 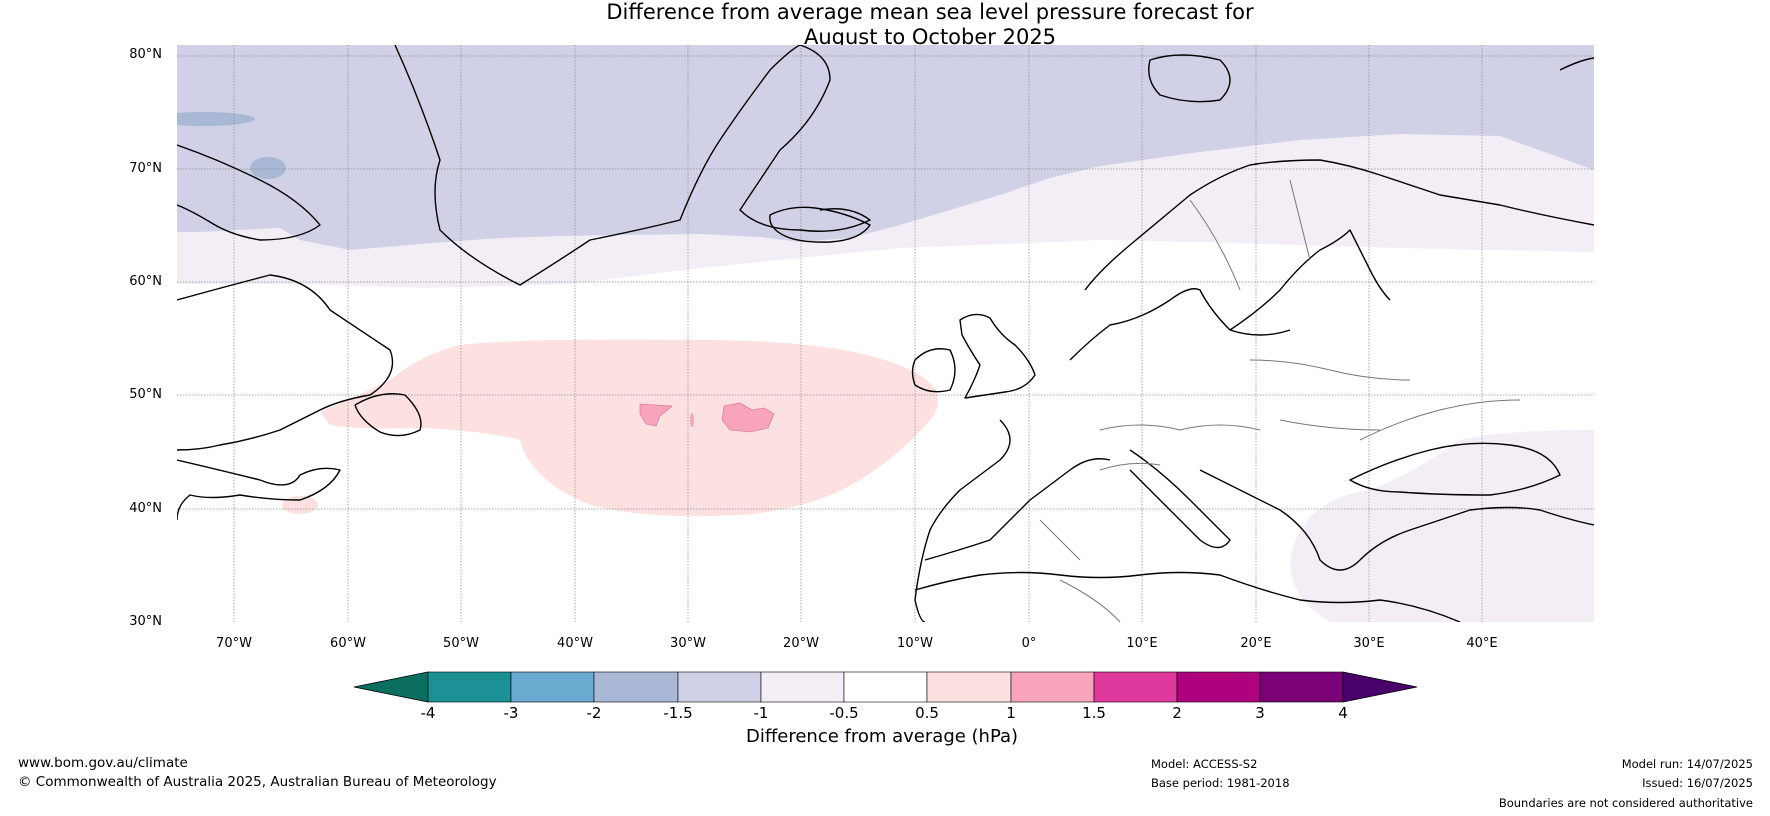 I want to click on colorbar-tick-4: 4, so click(x=1343, y=713).